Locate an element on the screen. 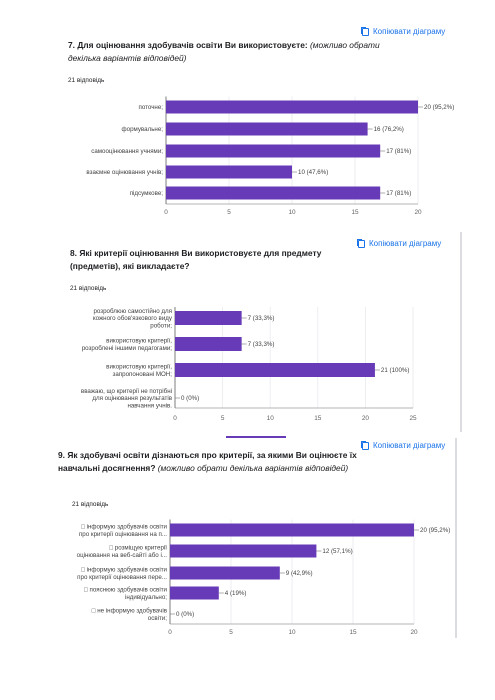 Image resolution: width=495 pixels, height=700 pixels. category-label: використовую критерії, запропоновані МОН; is located at coordinates (139, 371).